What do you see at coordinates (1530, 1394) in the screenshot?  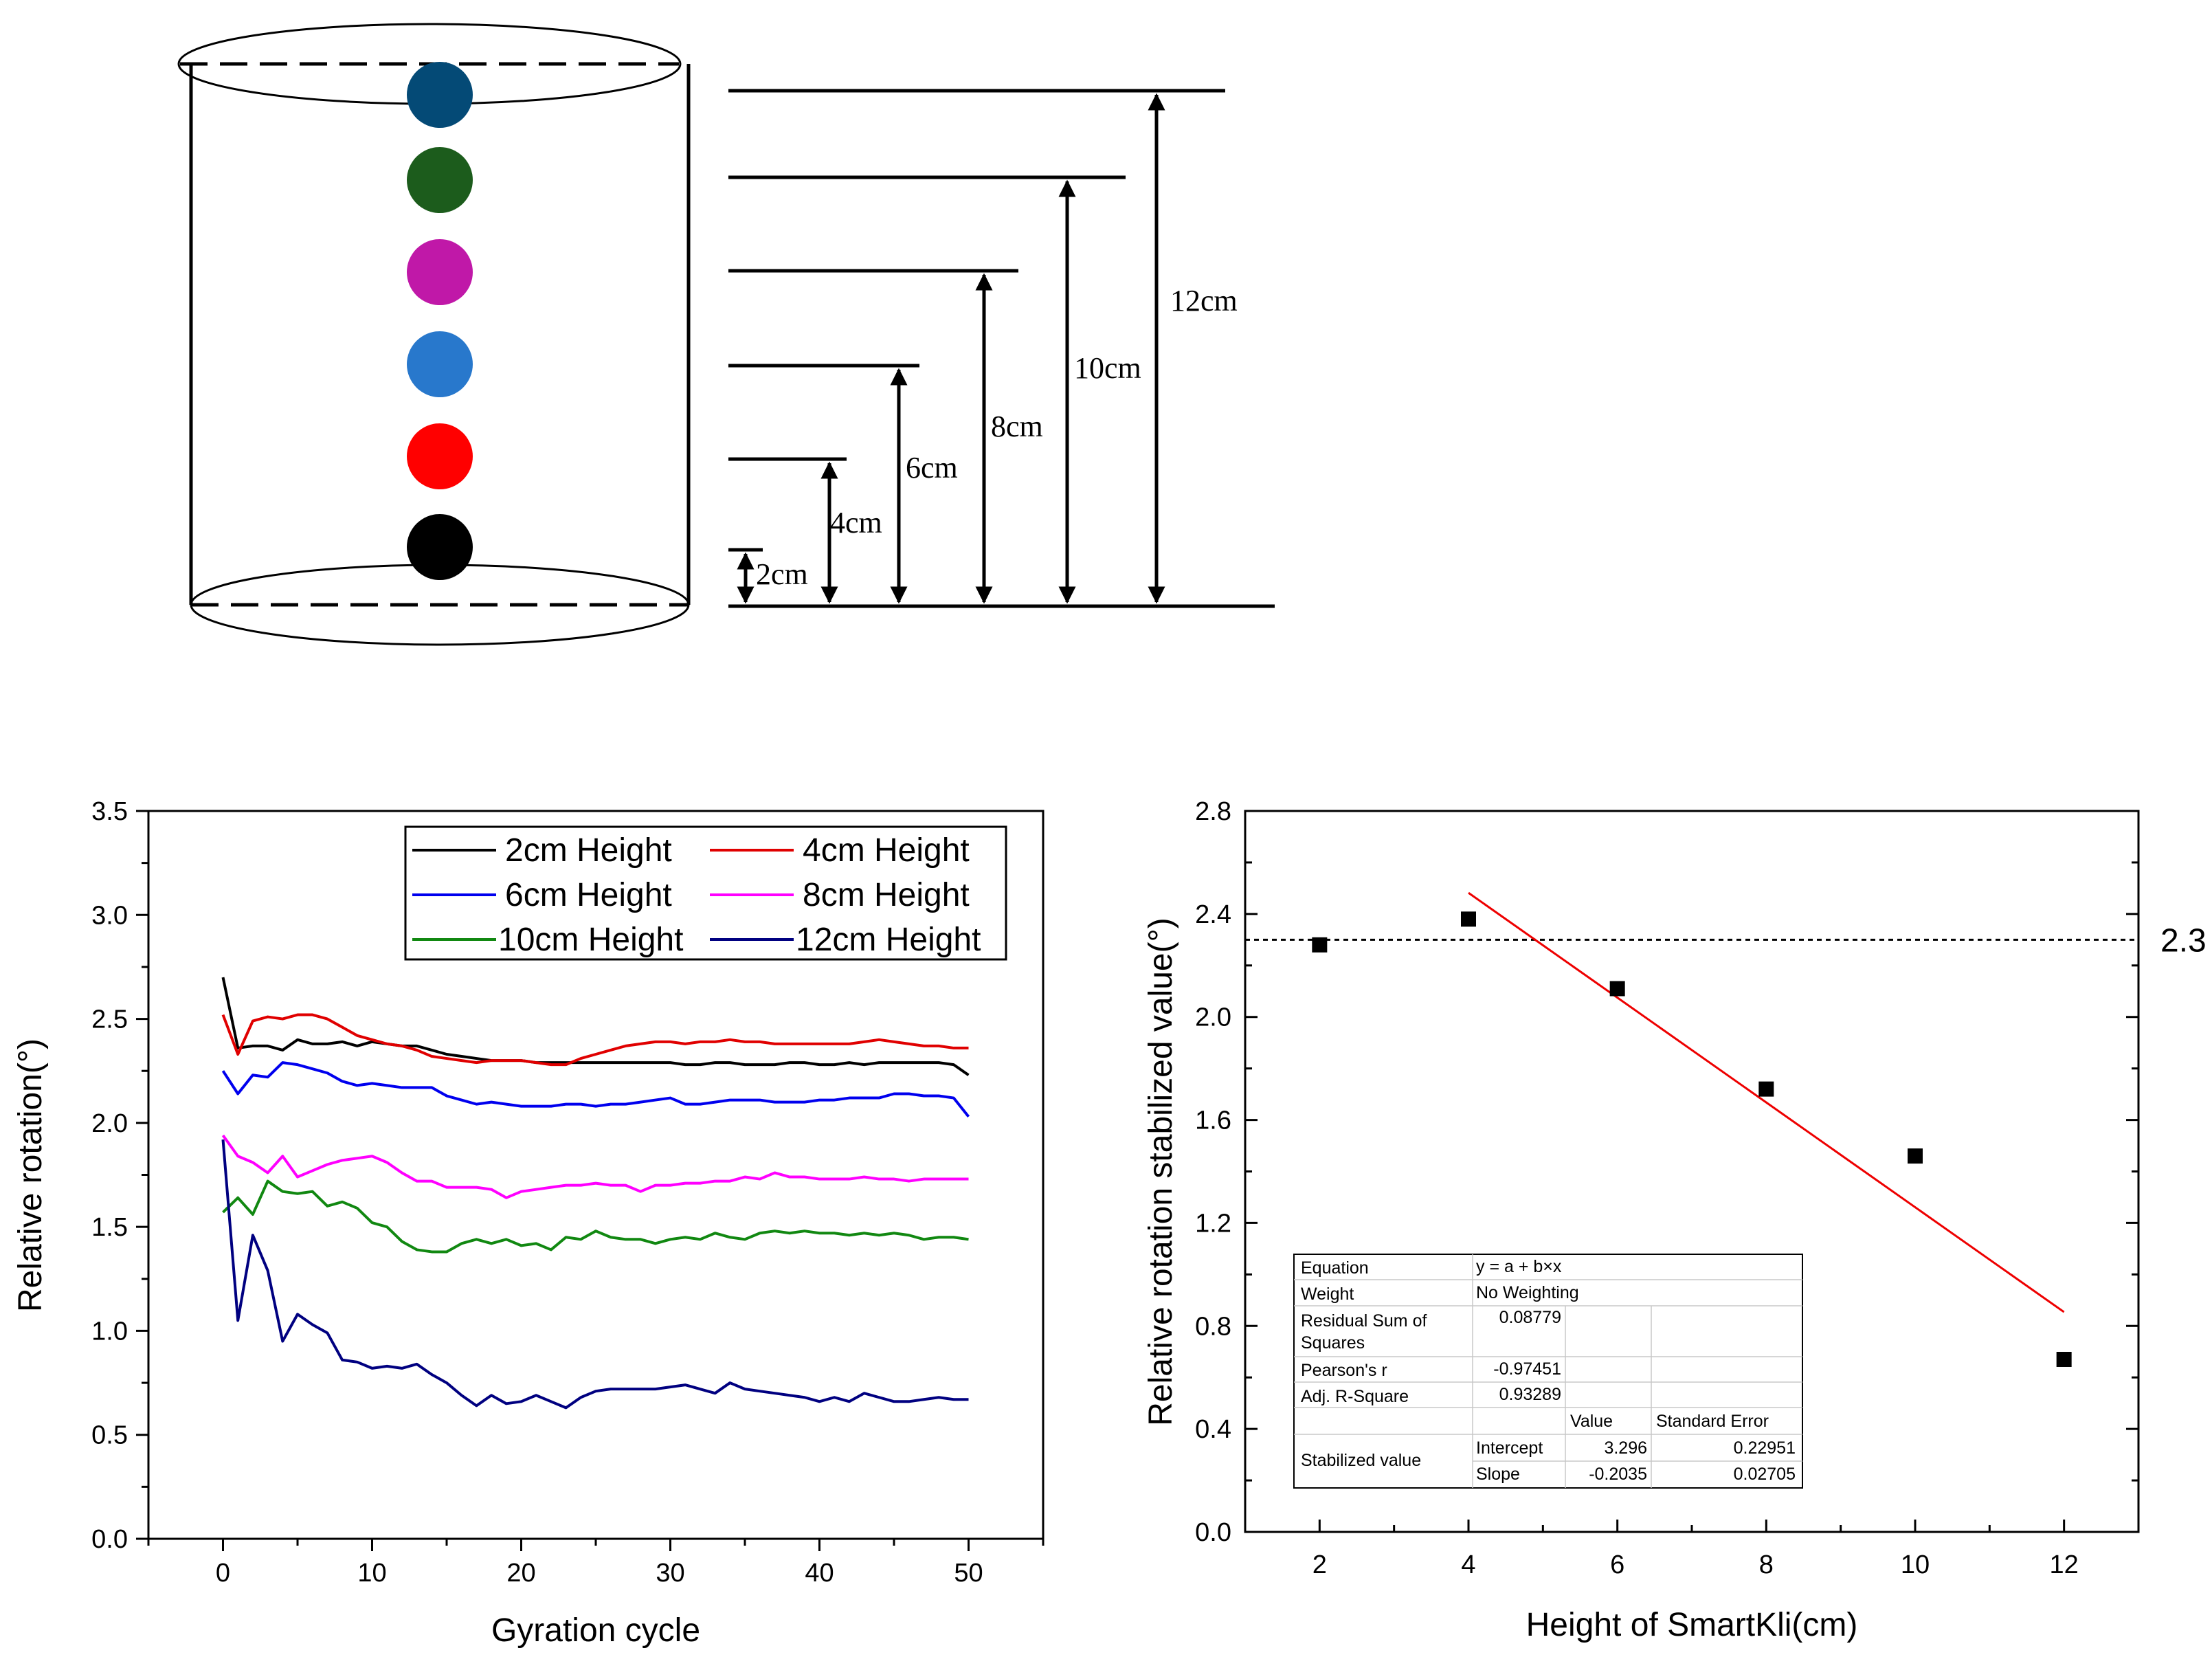 I see `adj-r-square-value: 0.93289` at bounding box center [1530, 1394].